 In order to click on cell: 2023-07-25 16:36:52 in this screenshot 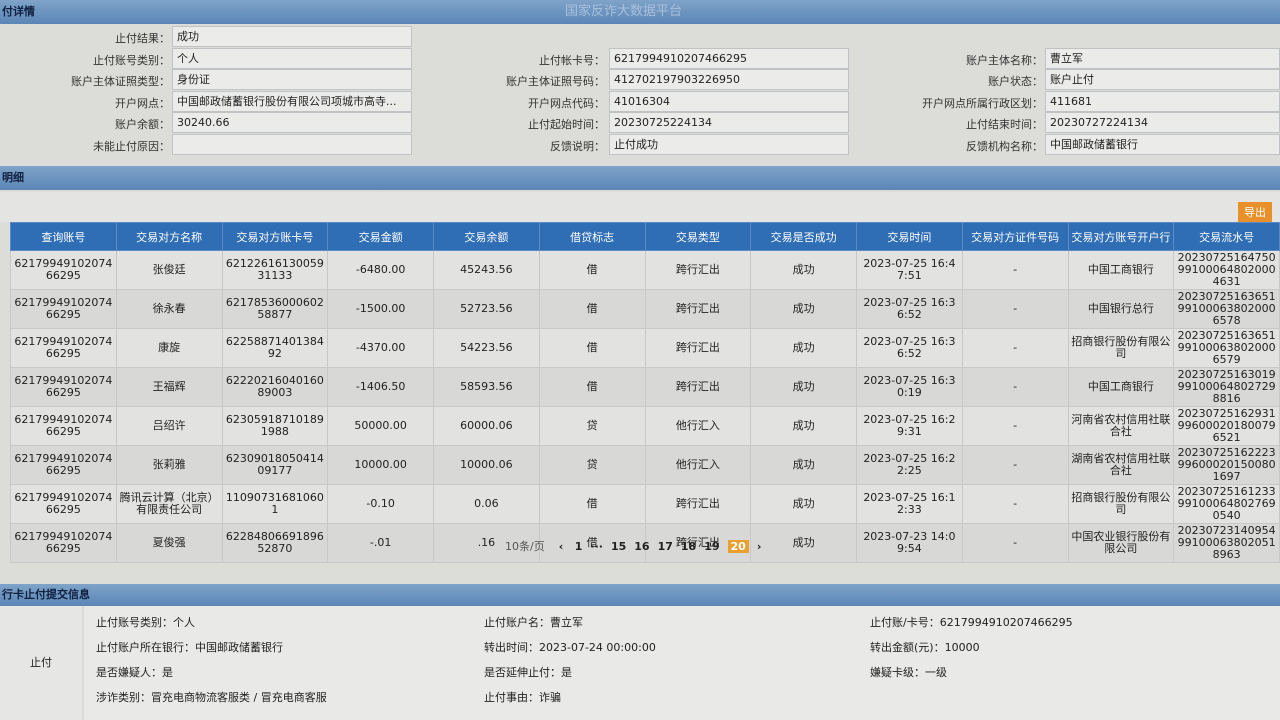, I will do `click(909, 309)`.